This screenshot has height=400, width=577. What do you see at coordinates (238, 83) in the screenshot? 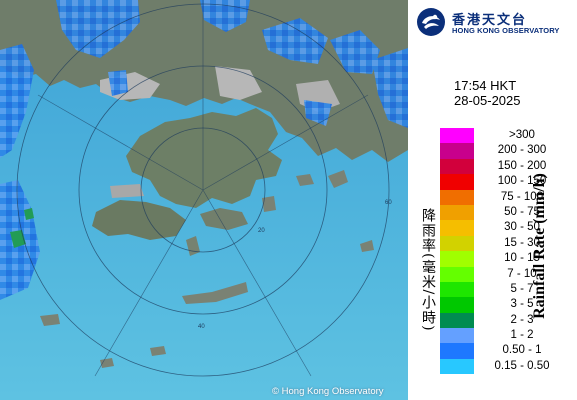
I see `urban-area` at bounding box center [238, 83].